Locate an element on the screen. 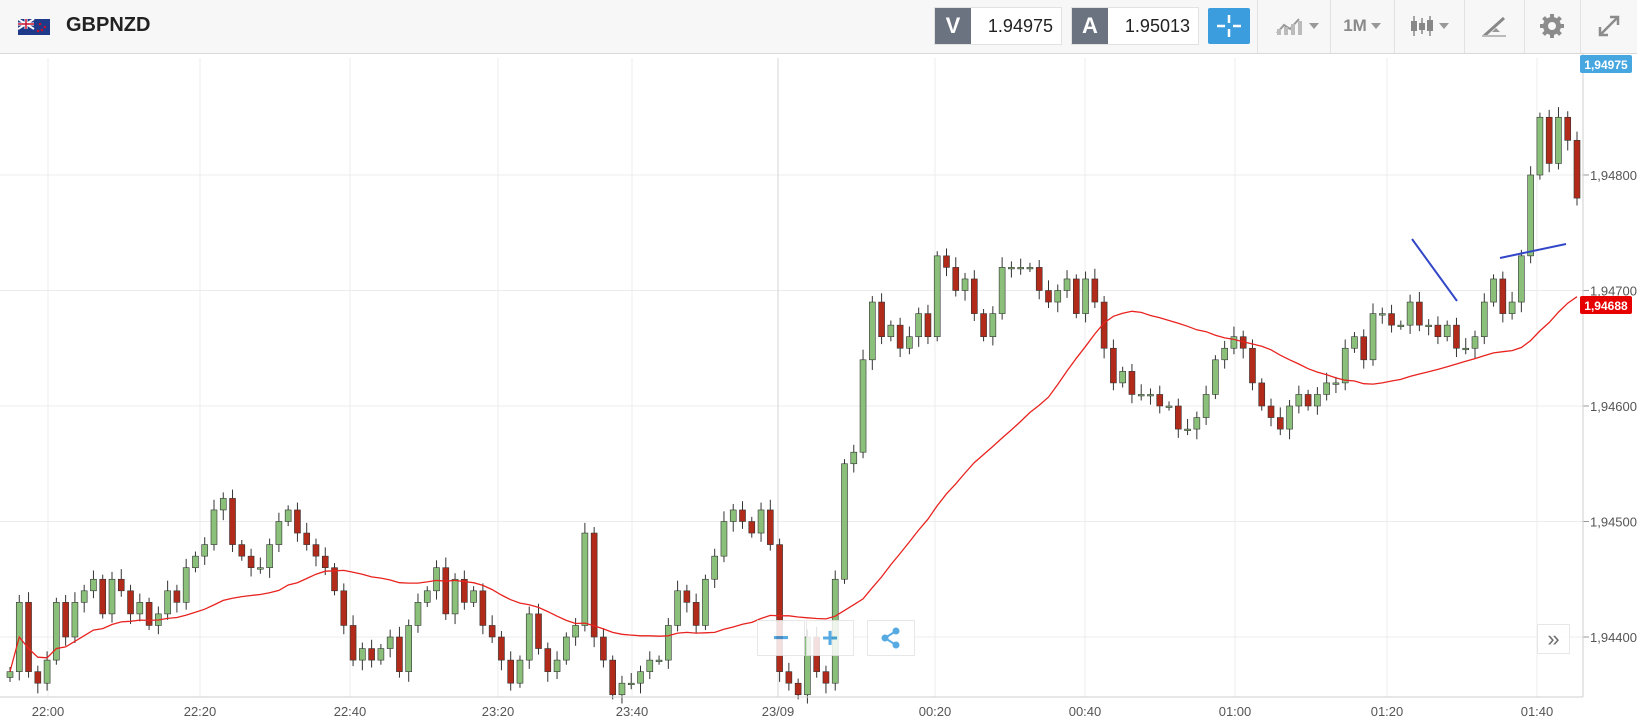  sell-price-button: V 1.94975 is located at coordinates (998, 26).